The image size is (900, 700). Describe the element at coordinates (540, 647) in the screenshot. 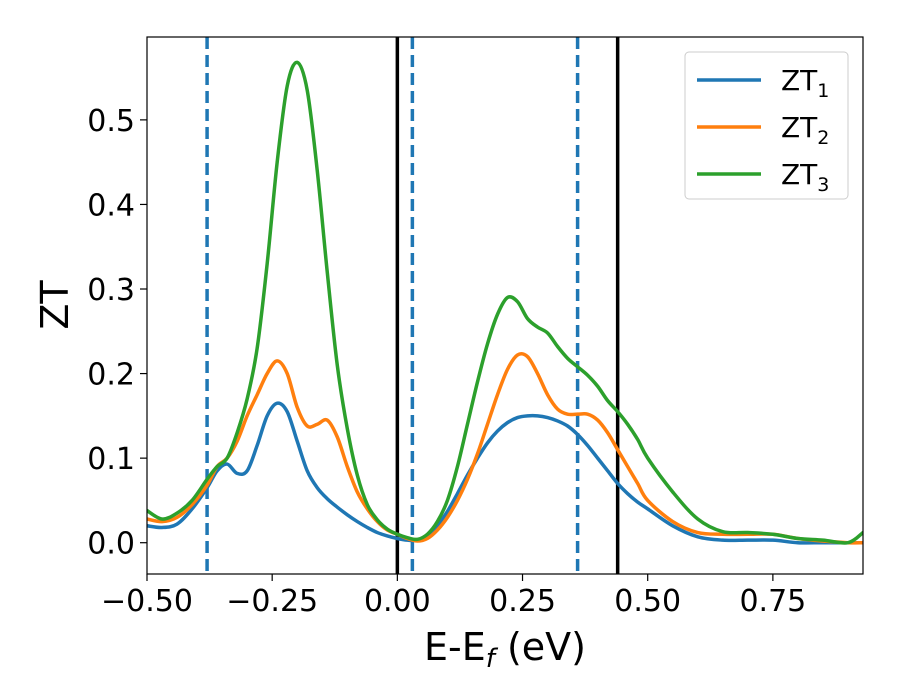

I see `x-axis-label-unit: (eV)` at that location.